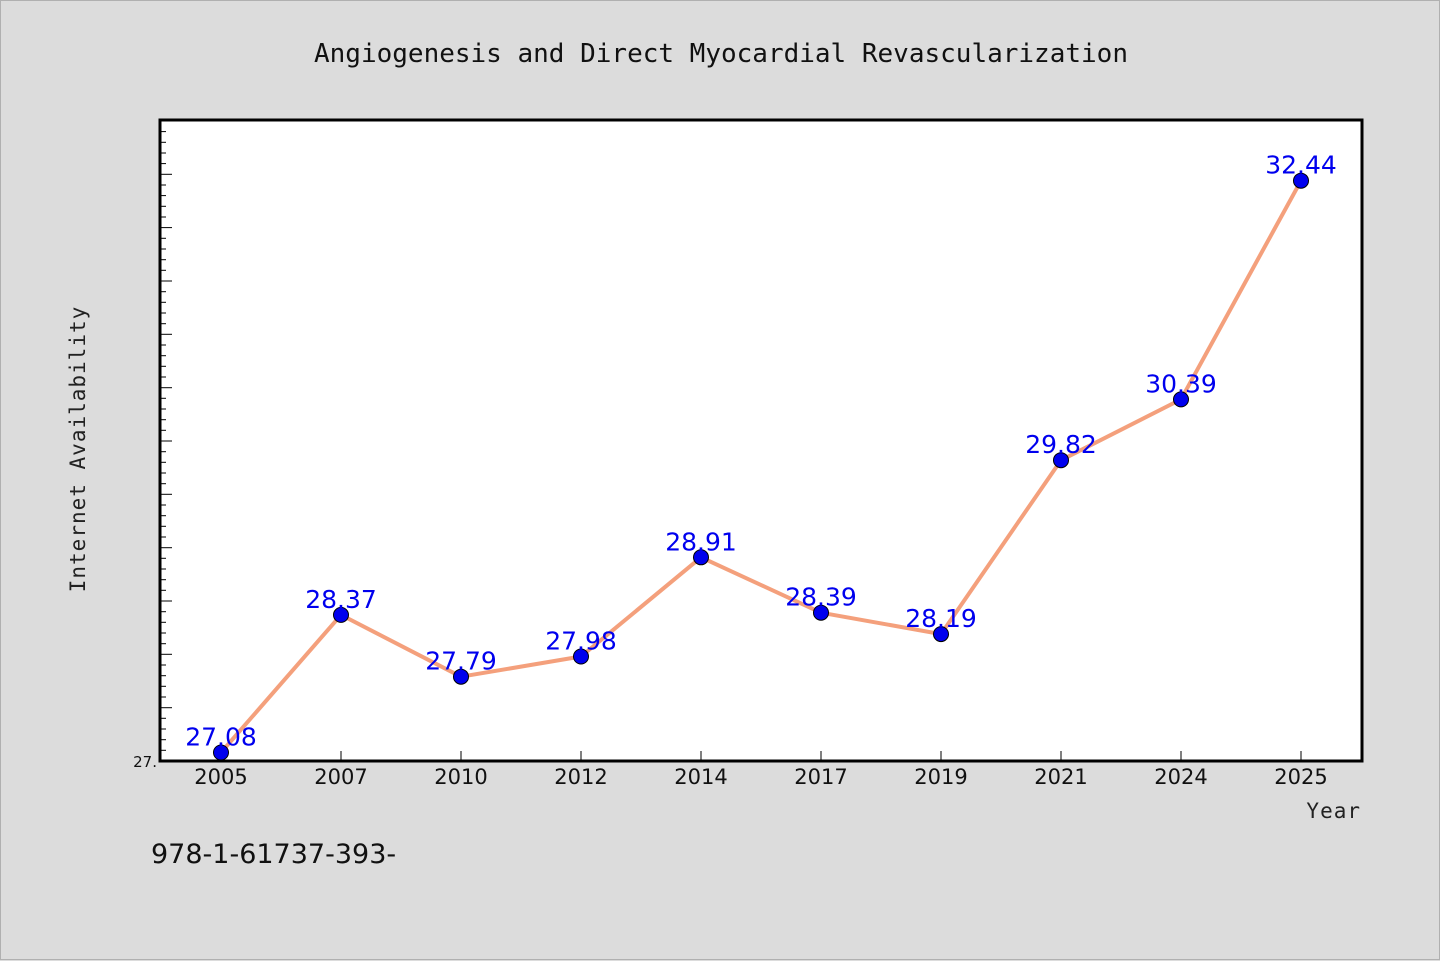 This screenshot has height=961, width=1440. Describe the element at coordinates (78, 449) in the screenshot. I see `y-axis-label: Internet Availability` at that location.